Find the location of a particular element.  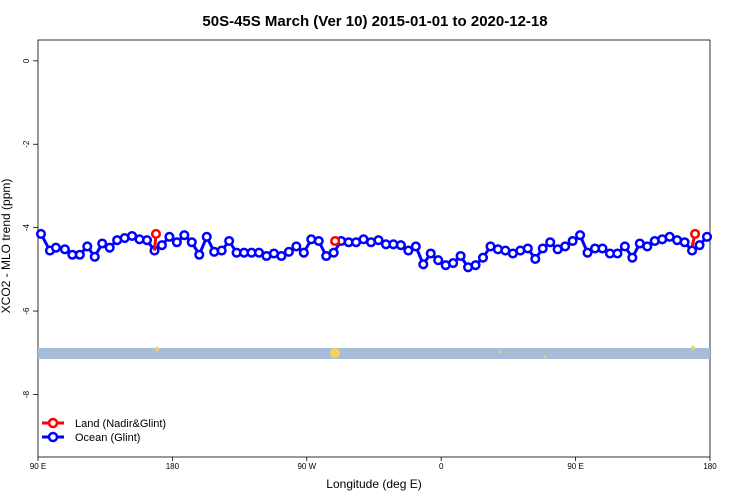

legend-land-label: Land (Nadir&Glint) is located at coordinates (120, 424).